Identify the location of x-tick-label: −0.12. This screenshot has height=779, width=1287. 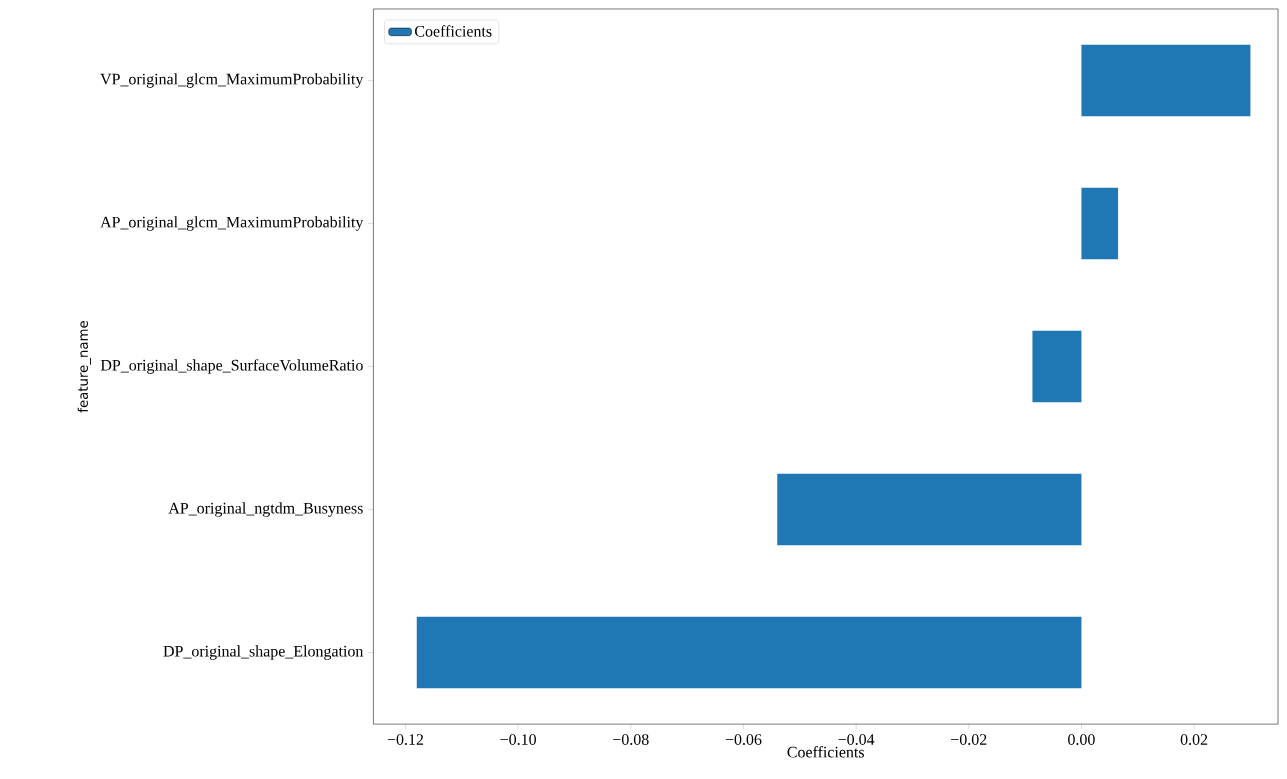
(405, 739).